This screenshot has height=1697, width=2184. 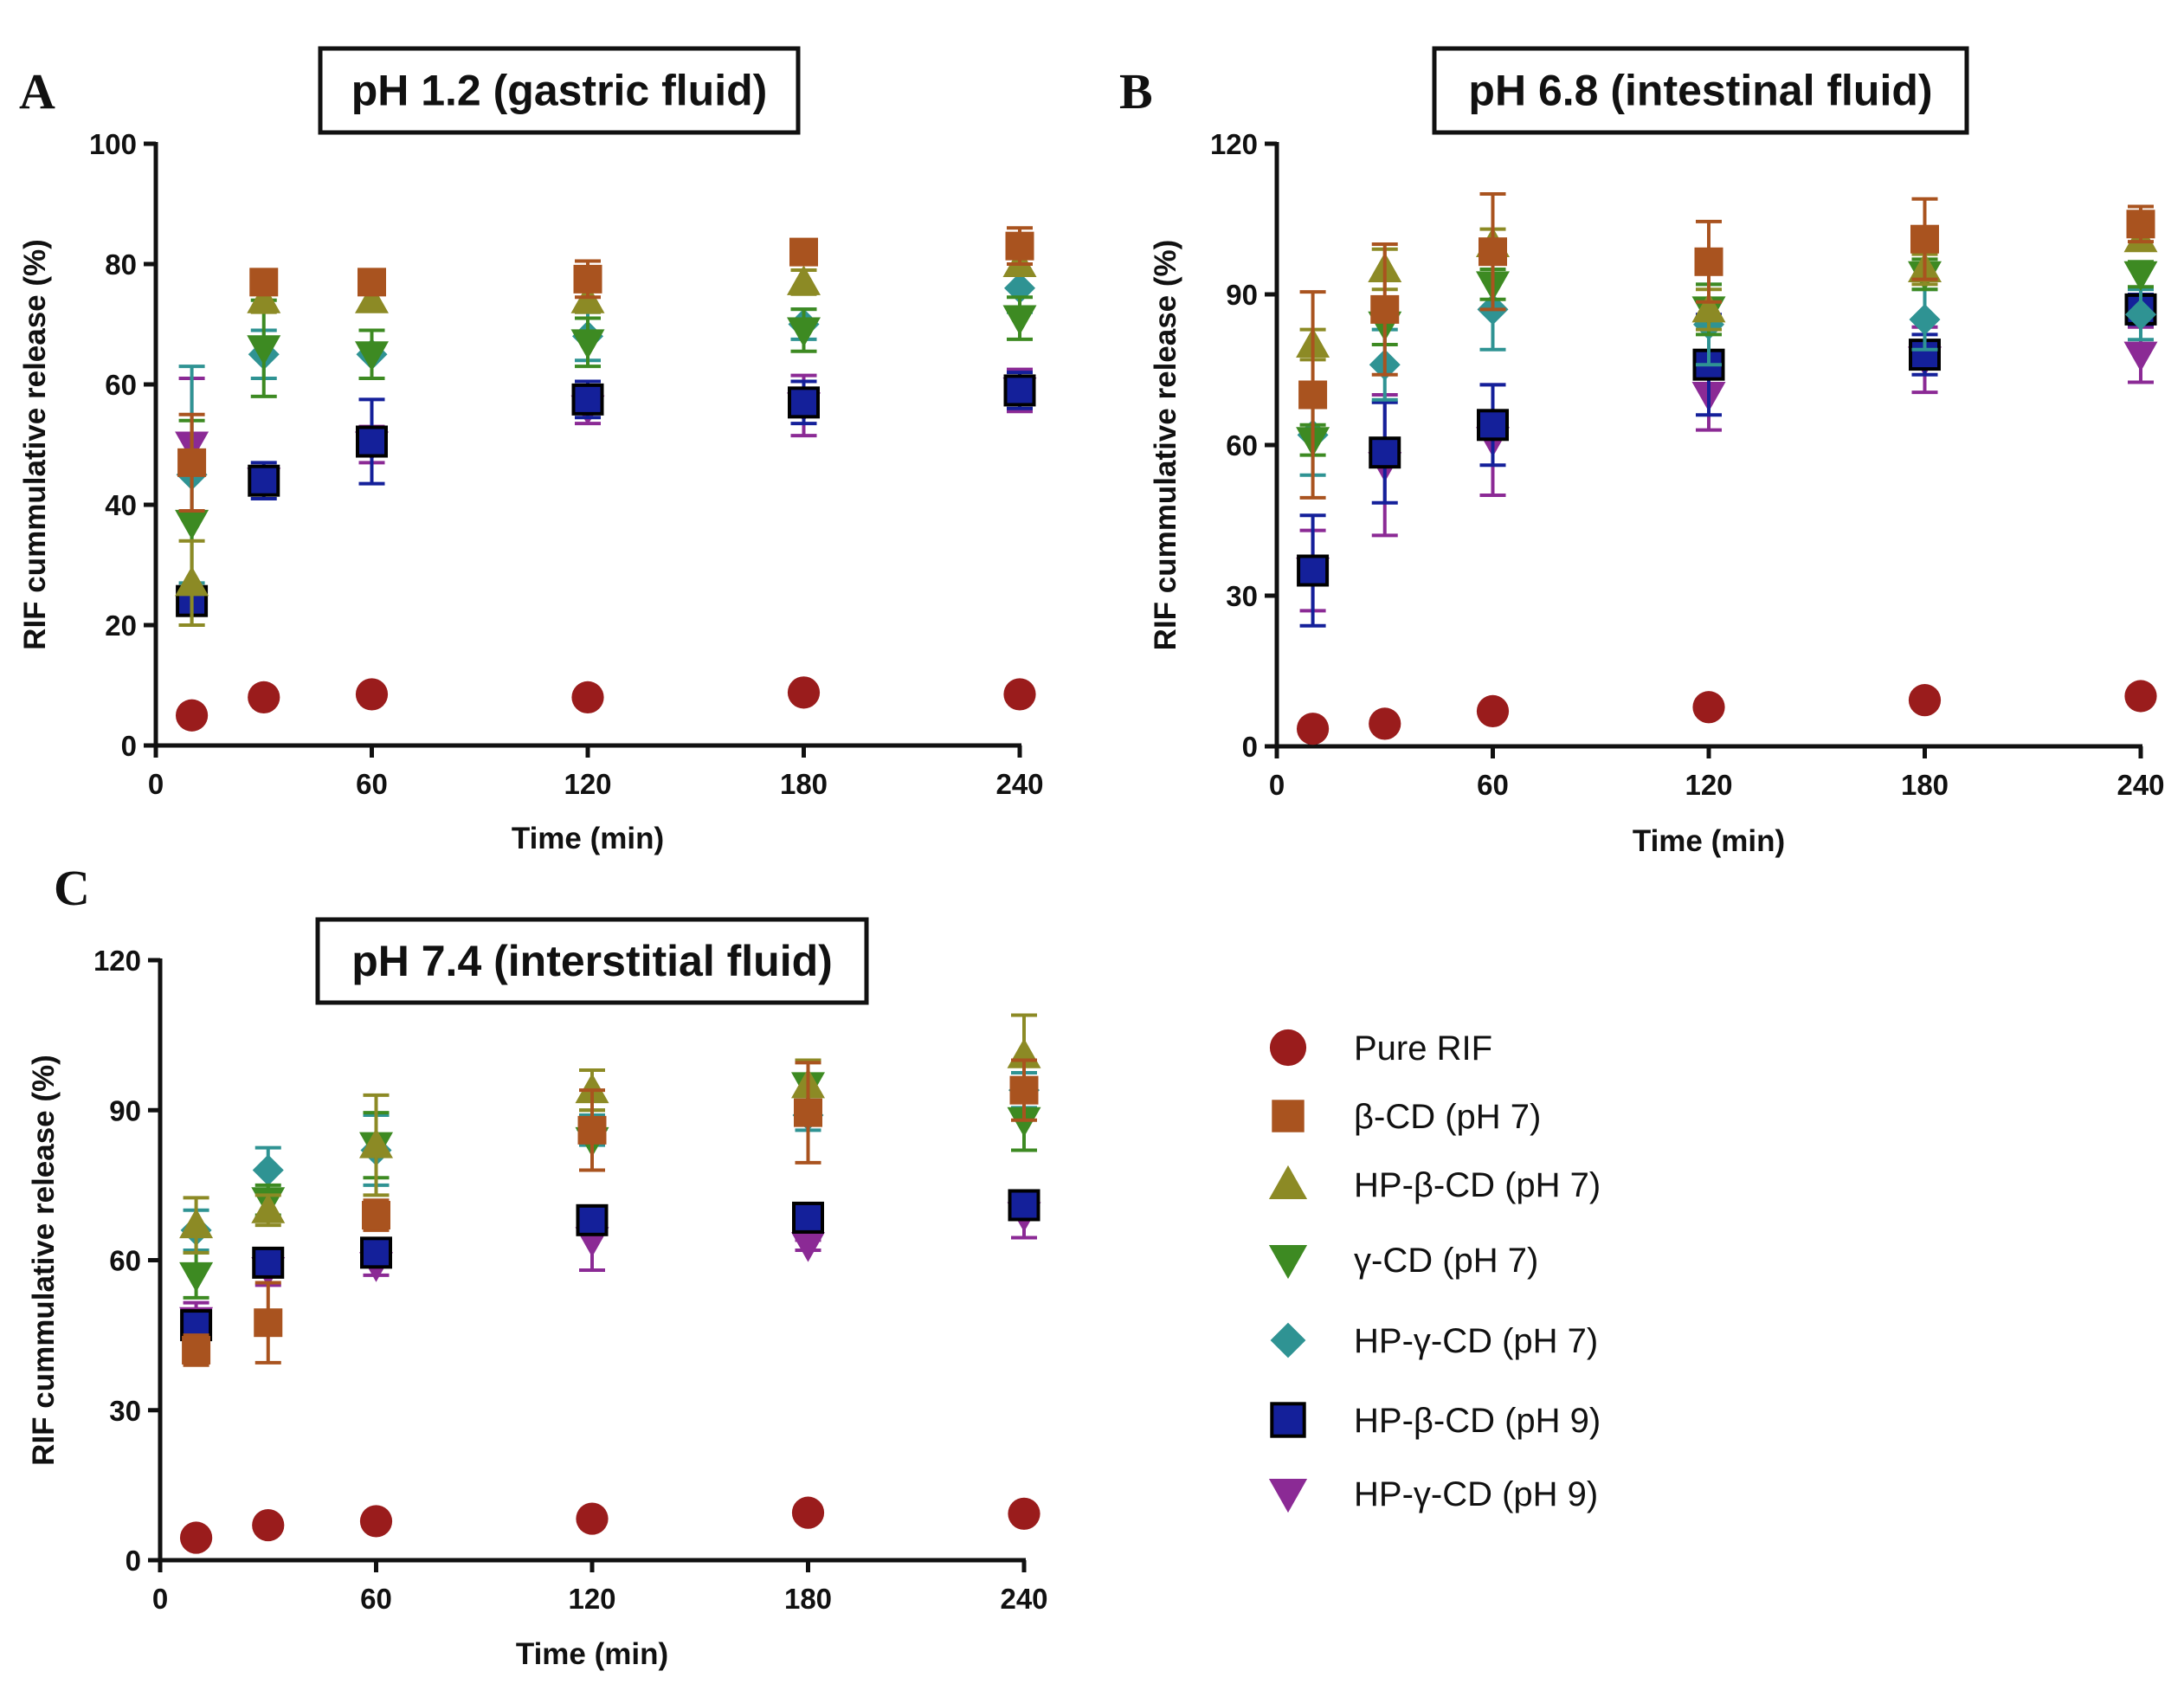 What do you see at coordinates (1477, 1421) in the screenshot?
I see `legend-label: HP-β-CD (pH 9)` at bounding box center [1477, 1421].